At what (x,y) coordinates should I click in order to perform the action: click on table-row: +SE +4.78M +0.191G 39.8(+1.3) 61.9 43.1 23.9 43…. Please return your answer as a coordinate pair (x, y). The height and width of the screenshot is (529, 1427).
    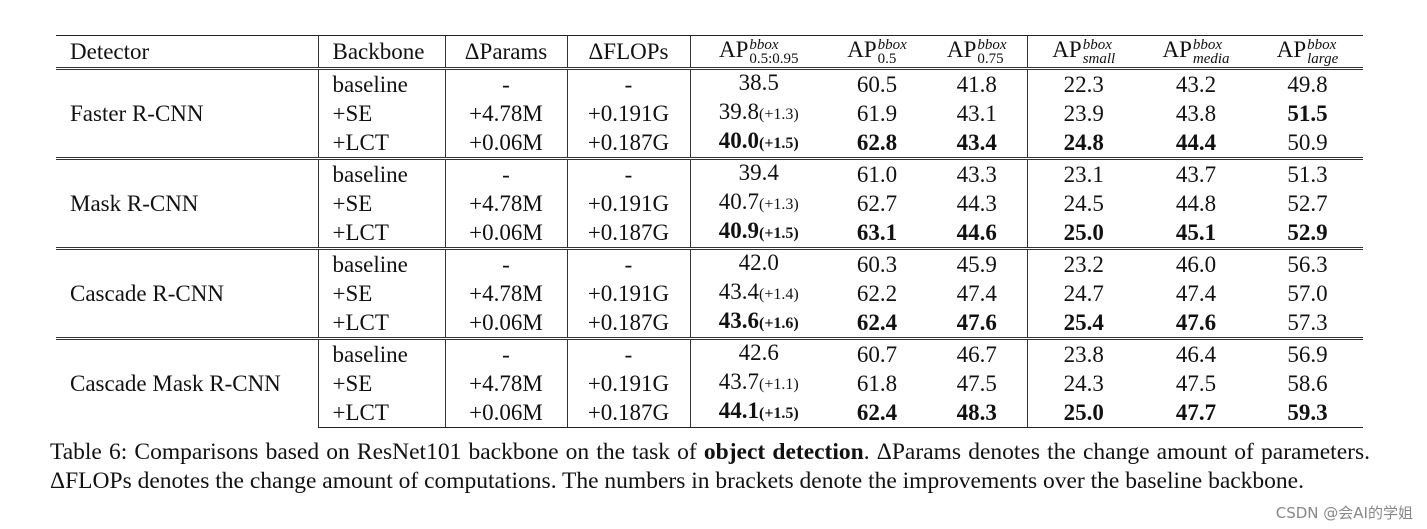
    Looking at the image, I should click on (709, 113).